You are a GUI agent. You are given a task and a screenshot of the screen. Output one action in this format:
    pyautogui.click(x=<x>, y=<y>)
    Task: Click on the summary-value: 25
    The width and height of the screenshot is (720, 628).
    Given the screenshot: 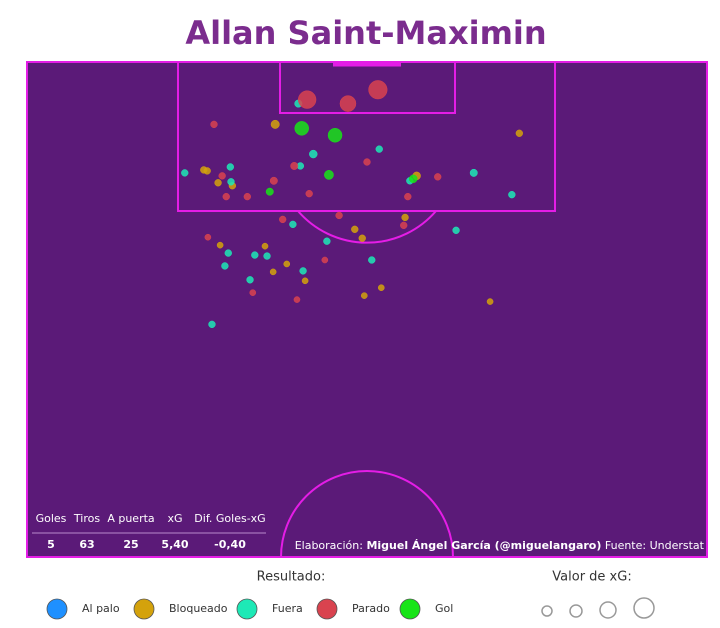 What is the action you would take?
    pyautogui.click(x=130, y=544)
    